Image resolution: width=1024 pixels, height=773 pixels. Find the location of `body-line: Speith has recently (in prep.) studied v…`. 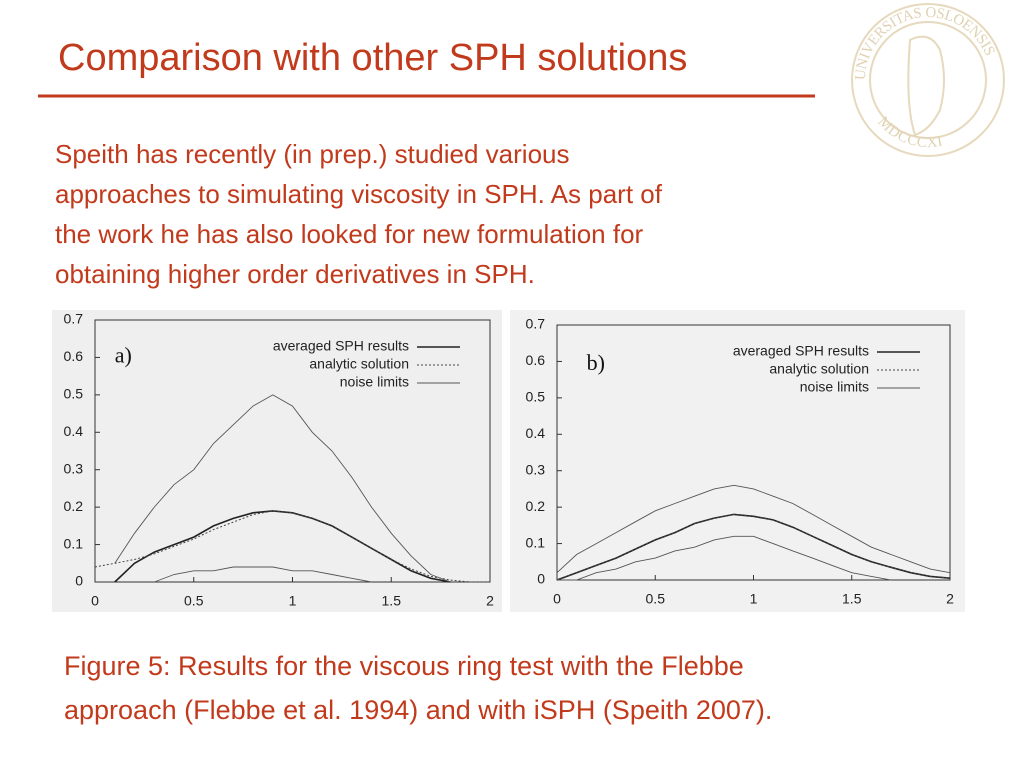

body-line: Speith has recently (in prep.) studied v… is located at coordinates (312, 154).